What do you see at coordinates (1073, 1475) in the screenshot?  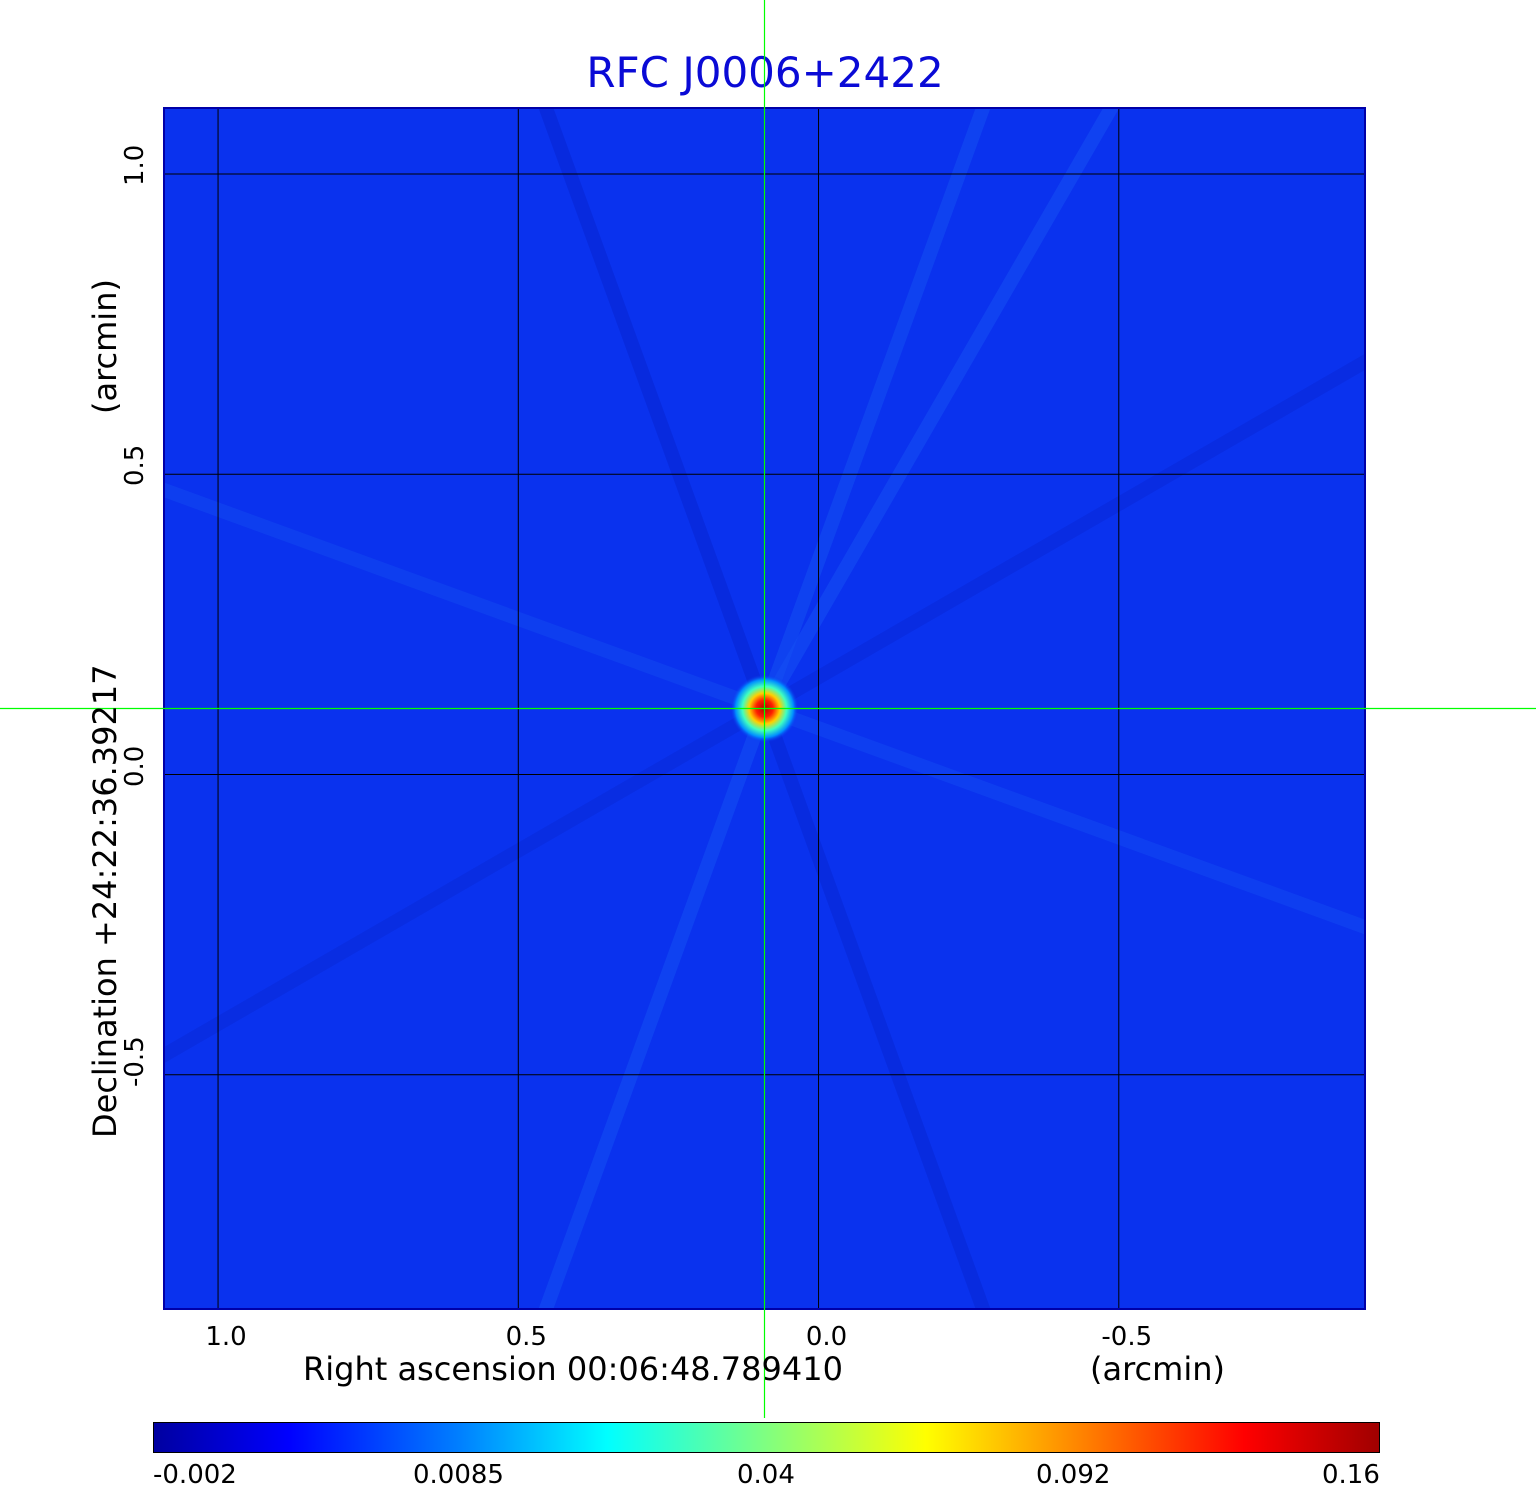 I see `colorbar-tick-label: 0.092` at bounding box center [1073, 1475].